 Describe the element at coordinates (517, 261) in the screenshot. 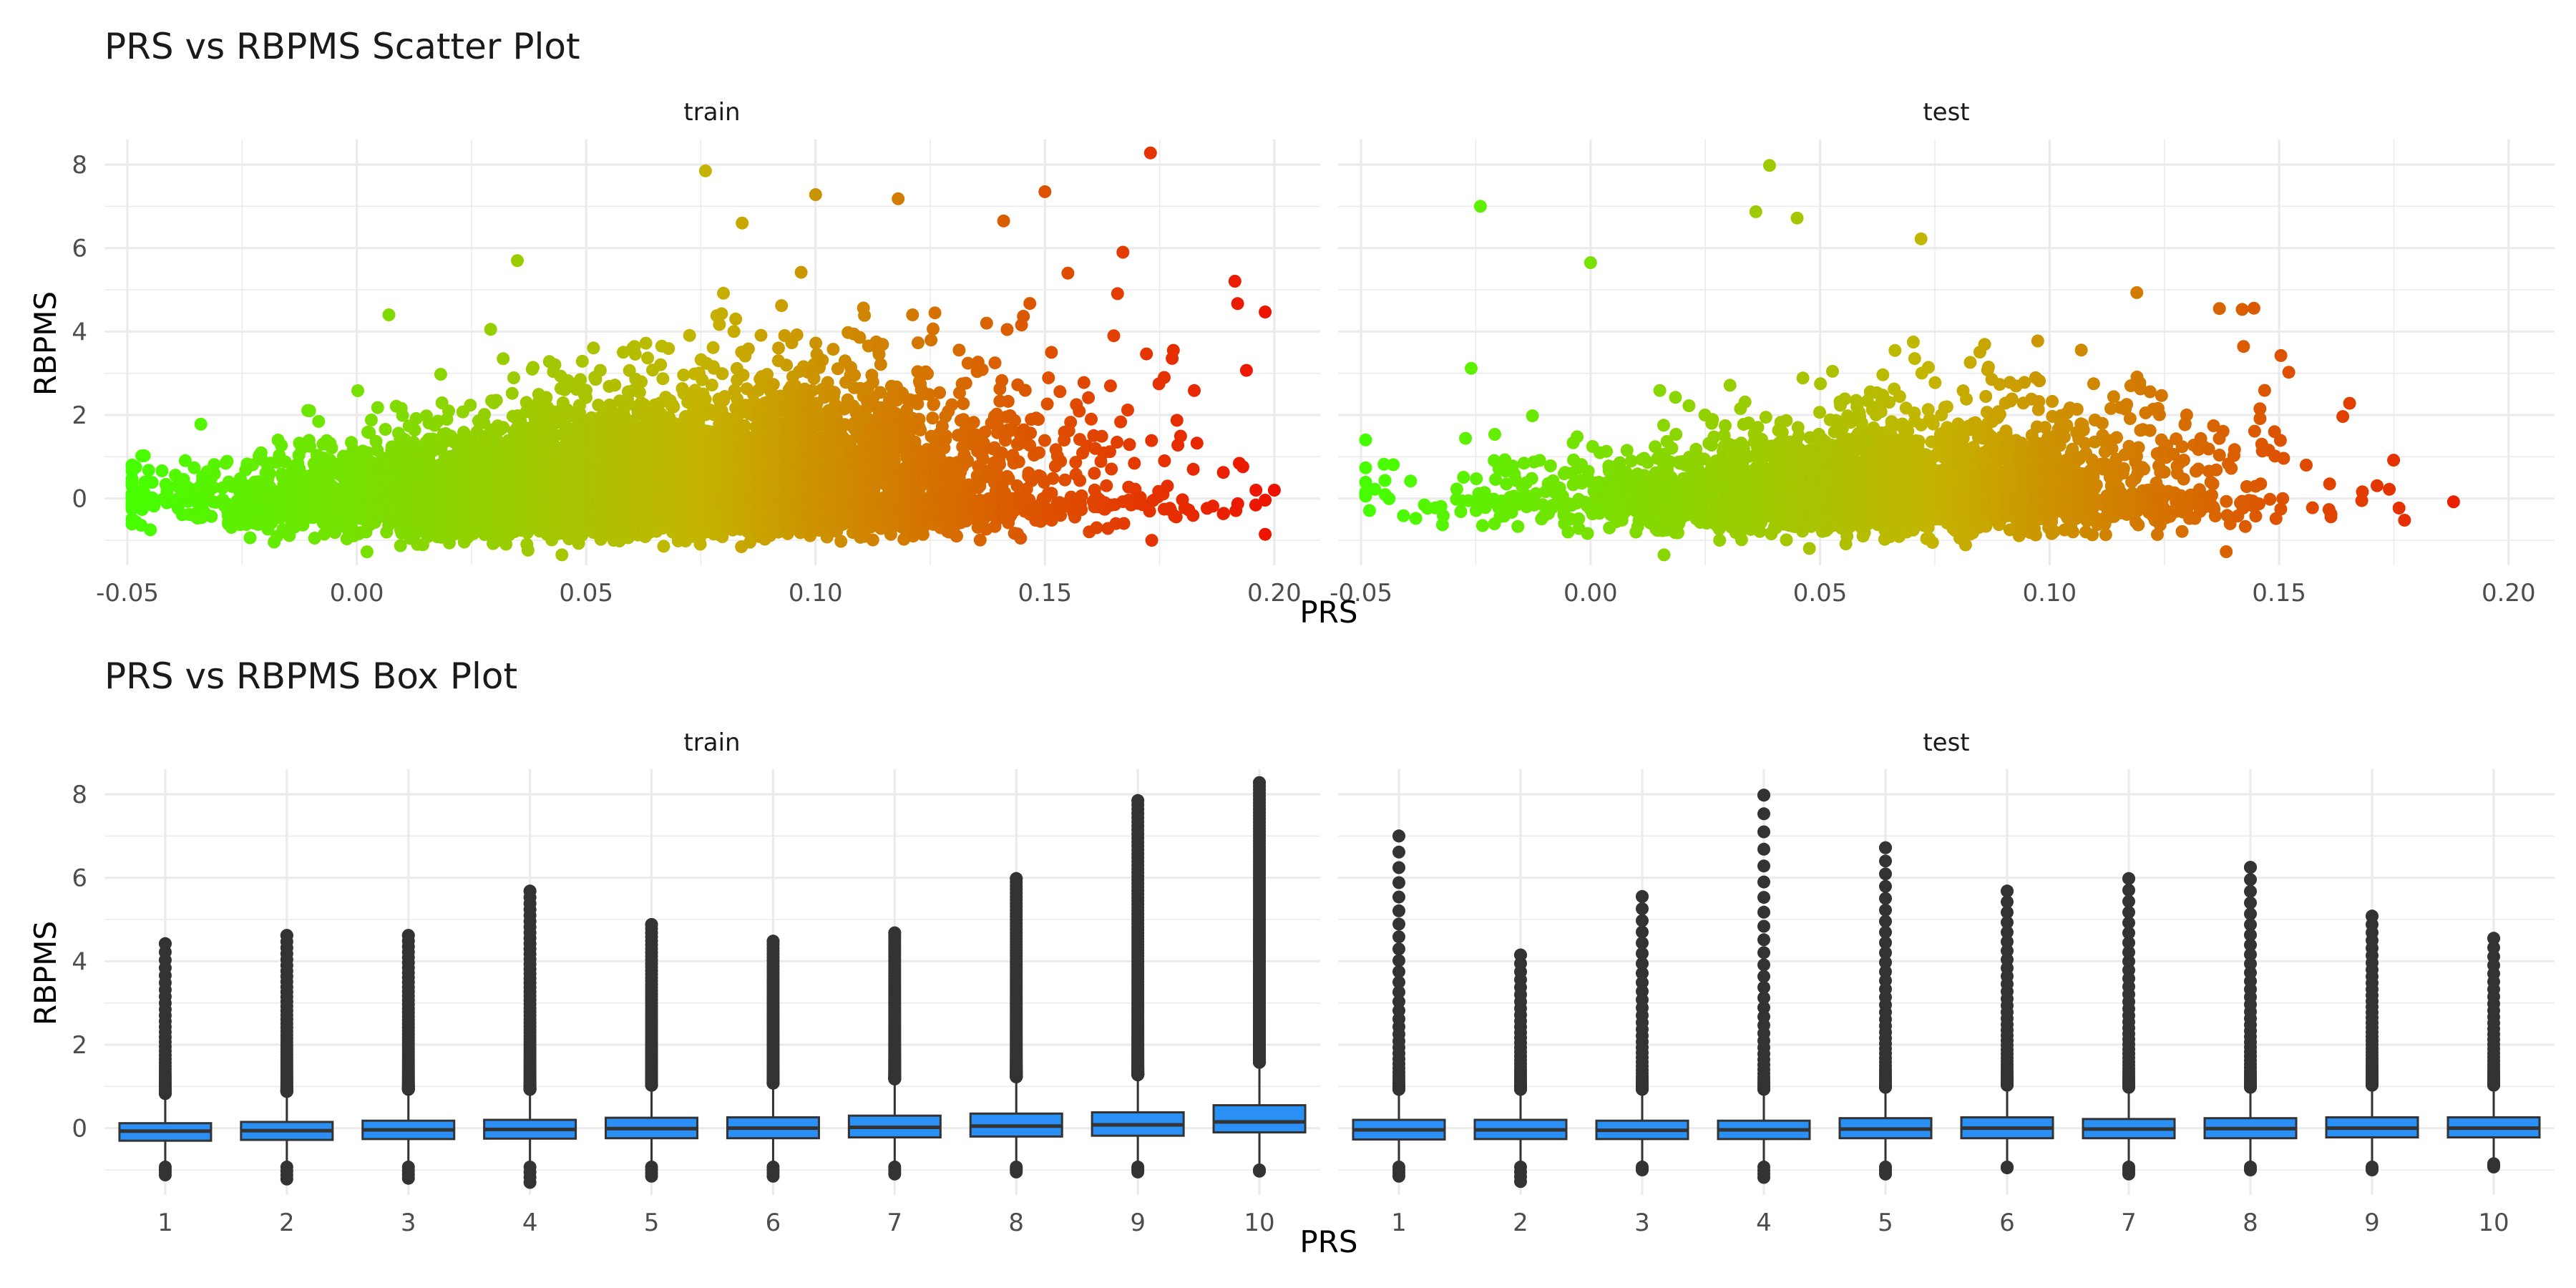

I see `scatter-point-train-2072` at that location.